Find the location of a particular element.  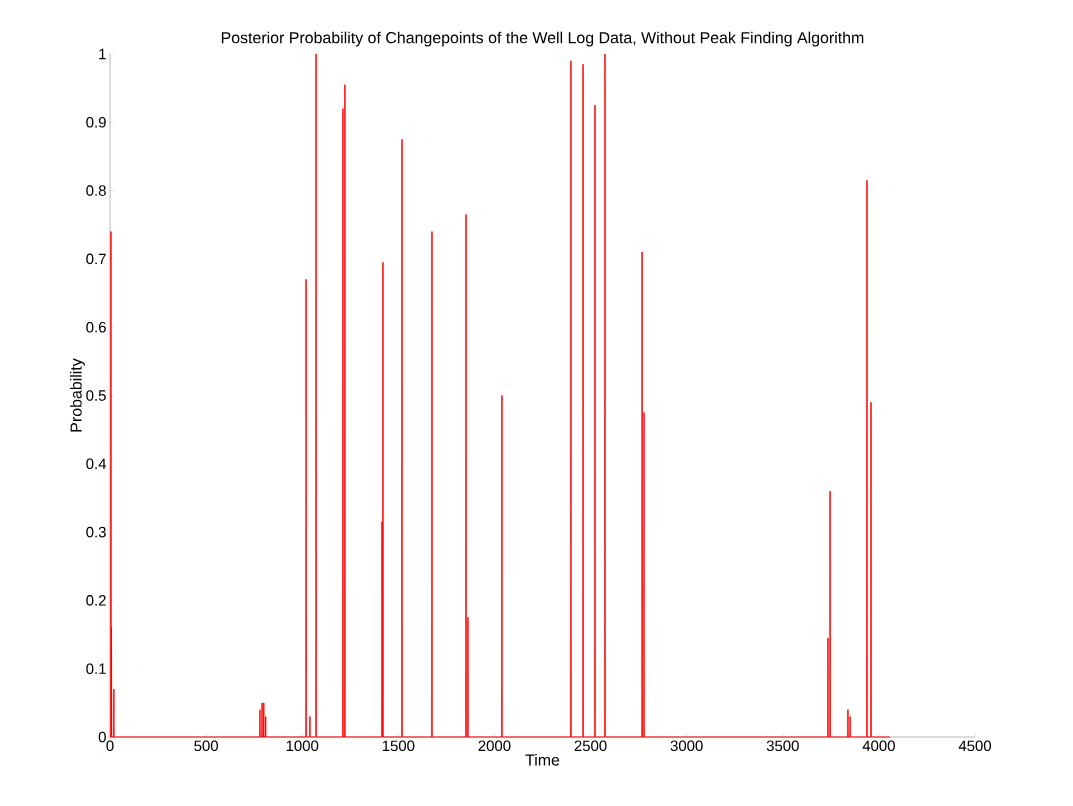

x-tick-label: 2500 is located at coordinates (590, 746).